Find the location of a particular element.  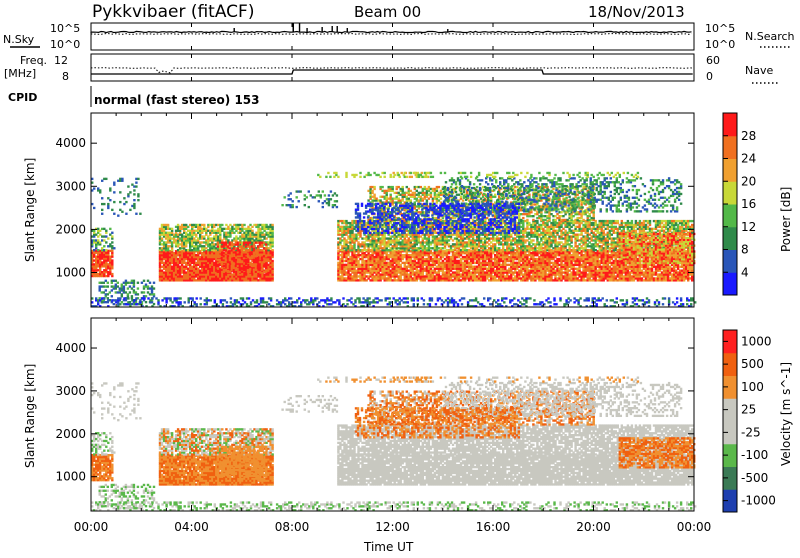

nsearch-tick-bottom: 10^0 is located at coordinates (720, 44).